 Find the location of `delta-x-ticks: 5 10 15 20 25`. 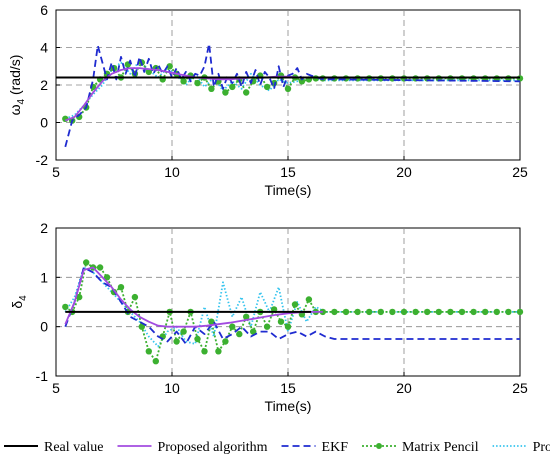

delta-x-ticks: 5 10 15 20 25 is located at coordinates (290, 384).